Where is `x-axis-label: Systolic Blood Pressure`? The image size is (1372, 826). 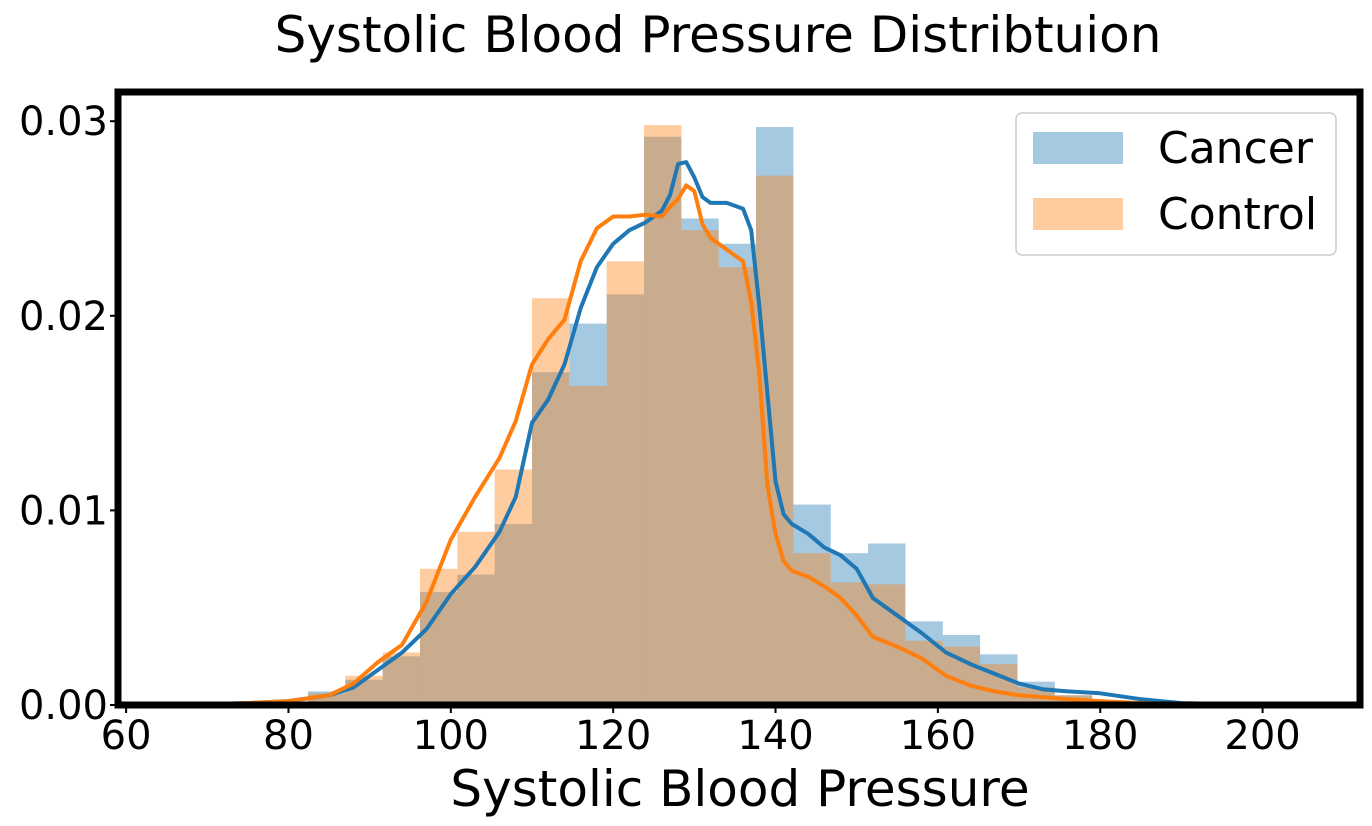 x-axis-label: Systolic Blood Pressure is located at coordinates (739, 789).